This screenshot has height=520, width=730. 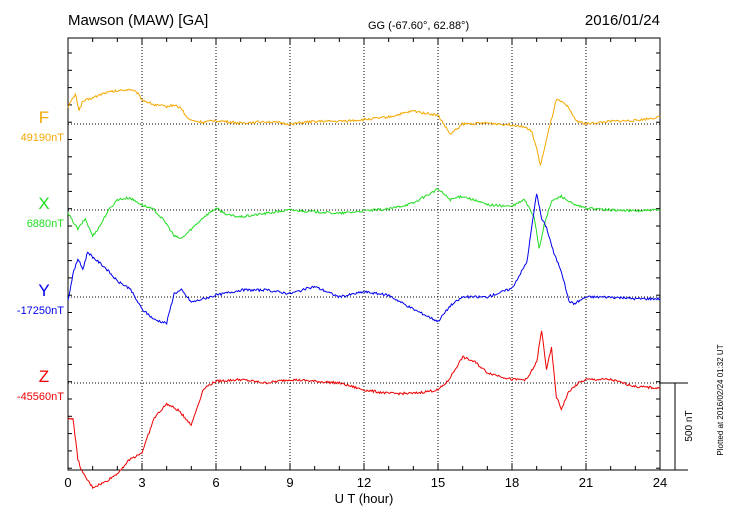 What do you see at coordinates (689, 425) in the screenshot?
I see `scale-bar-label: 500 nT` at bounding box center [689, 425].